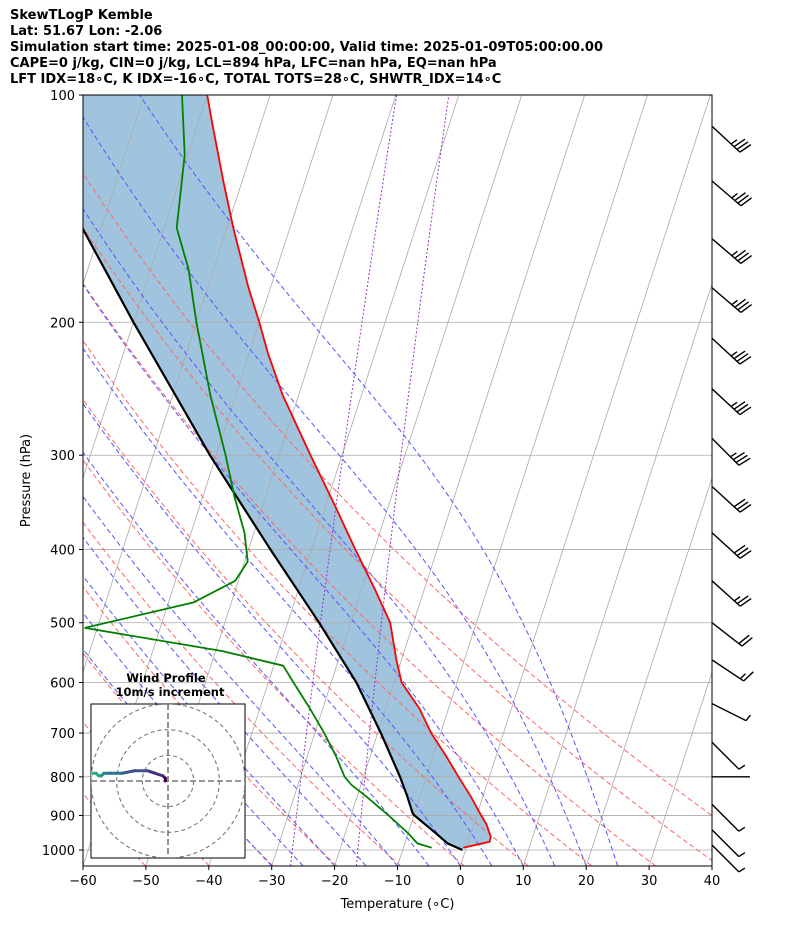 The width and height of the screenshot is (794, 937). I want to click on y-tick-label: 1000, so click(58, 851).